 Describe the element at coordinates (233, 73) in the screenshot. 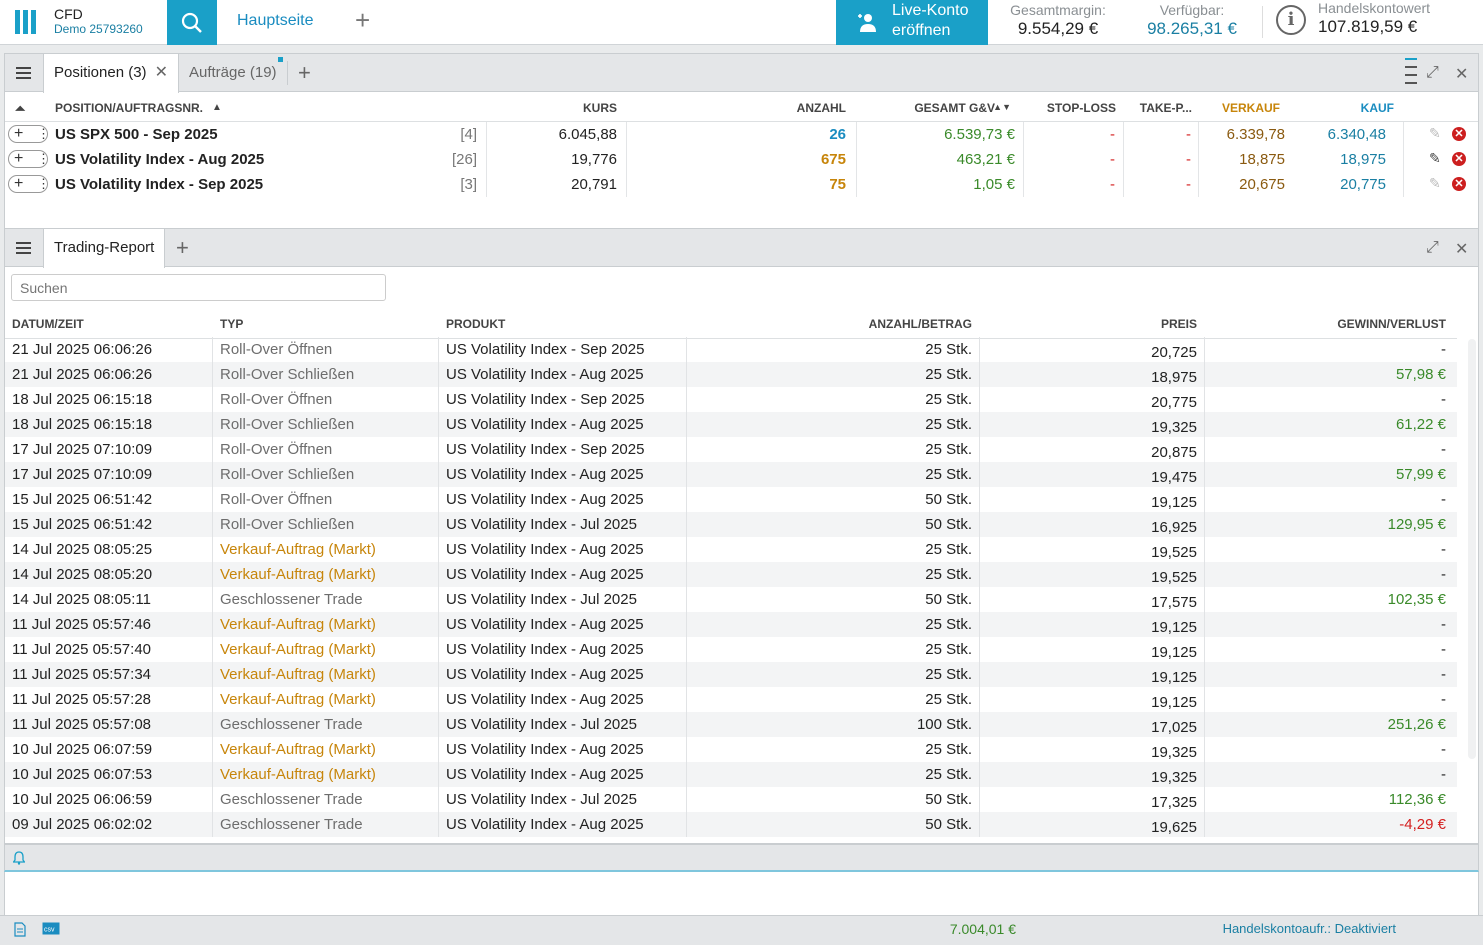

I see `tab-auftraege: Aufträge (19)` at that location.